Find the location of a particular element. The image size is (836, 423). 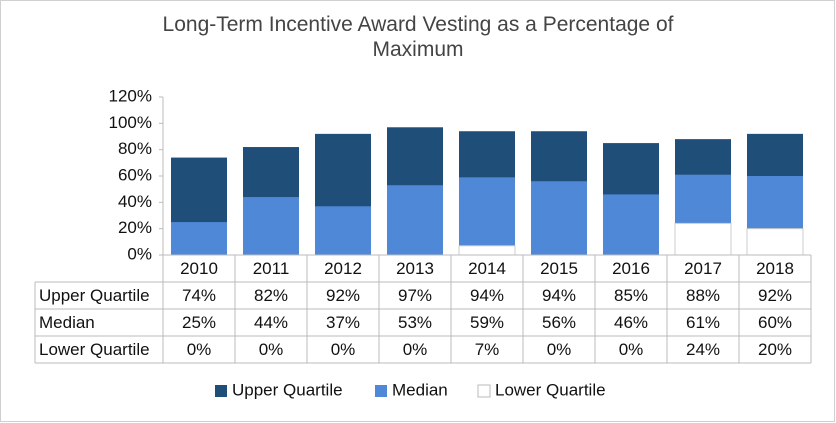

data-label: 44% is located at coordinates (271, 322).